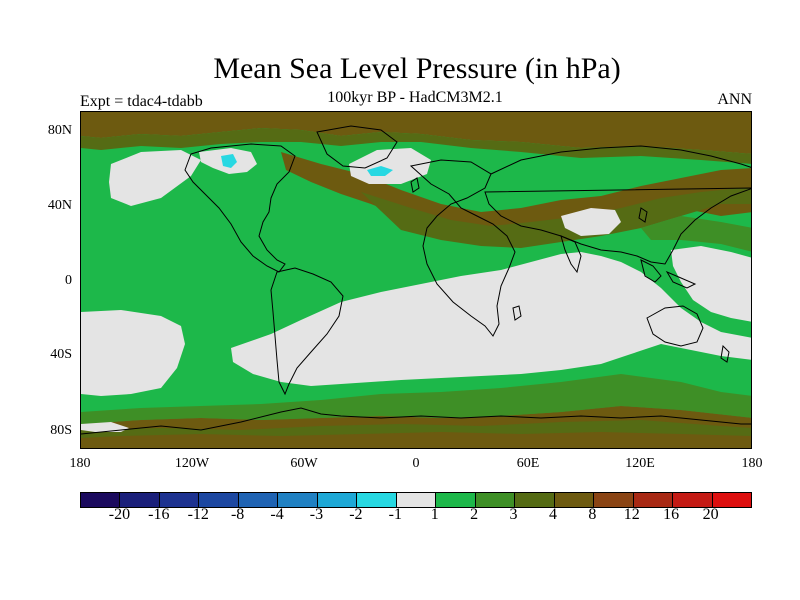 The image size is (800, 600). What do you see at coordinates (155, 178) in the screenshot?
I see `field-npacific-neutral` at bounding box center [155, 178].